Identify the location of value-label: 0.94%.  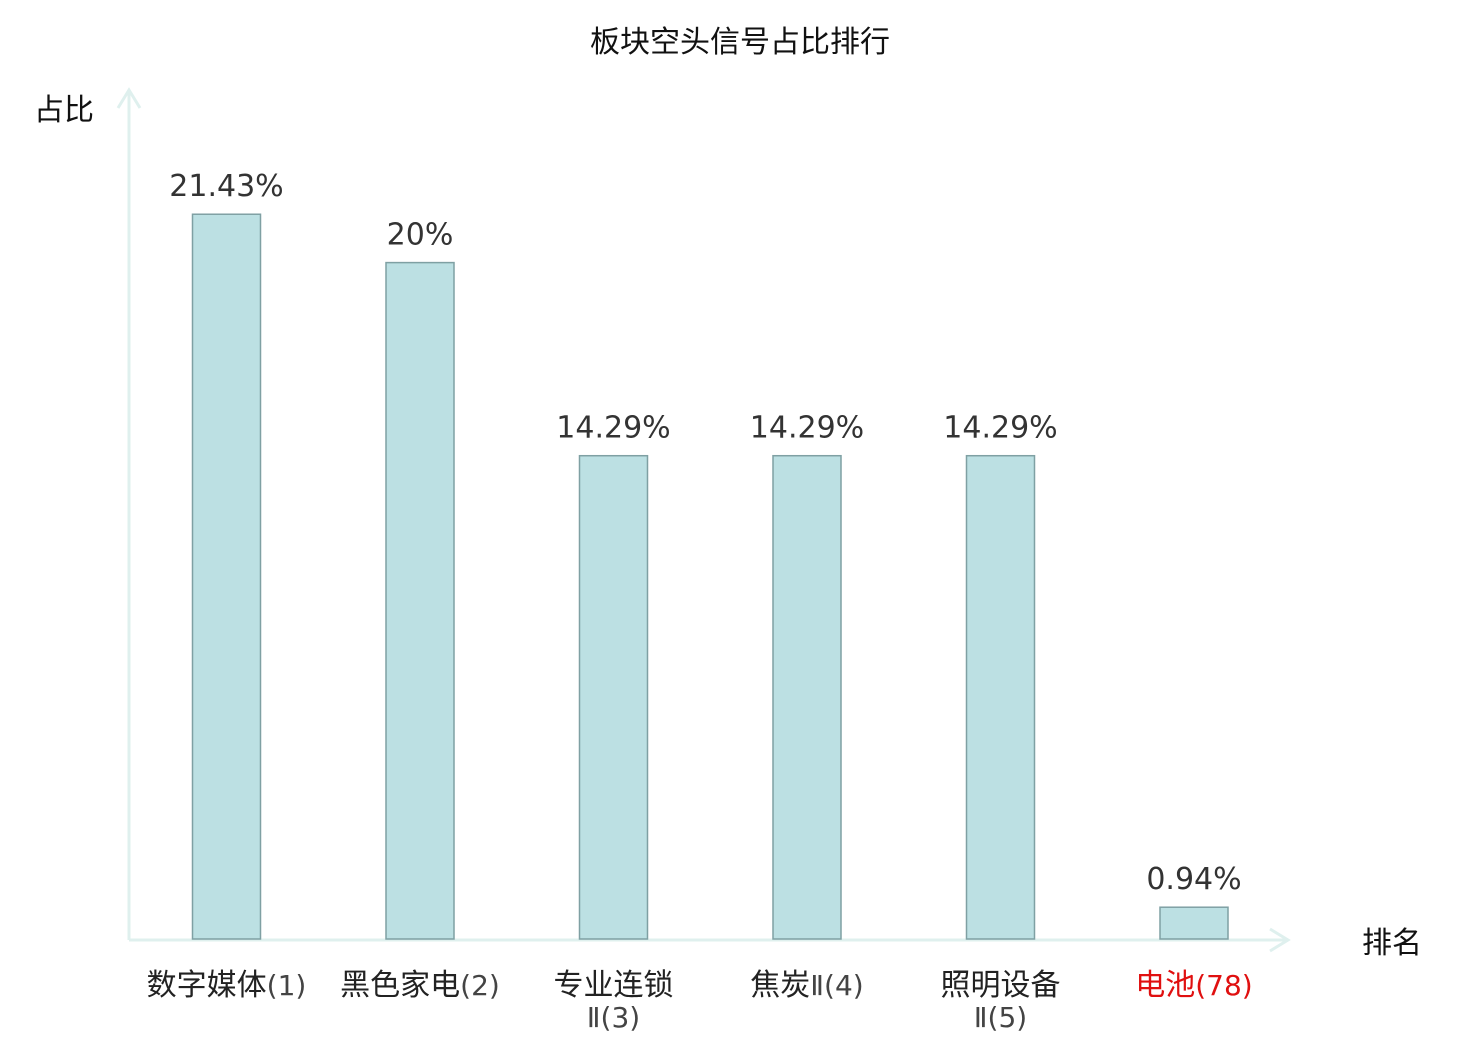
(1193, 879).